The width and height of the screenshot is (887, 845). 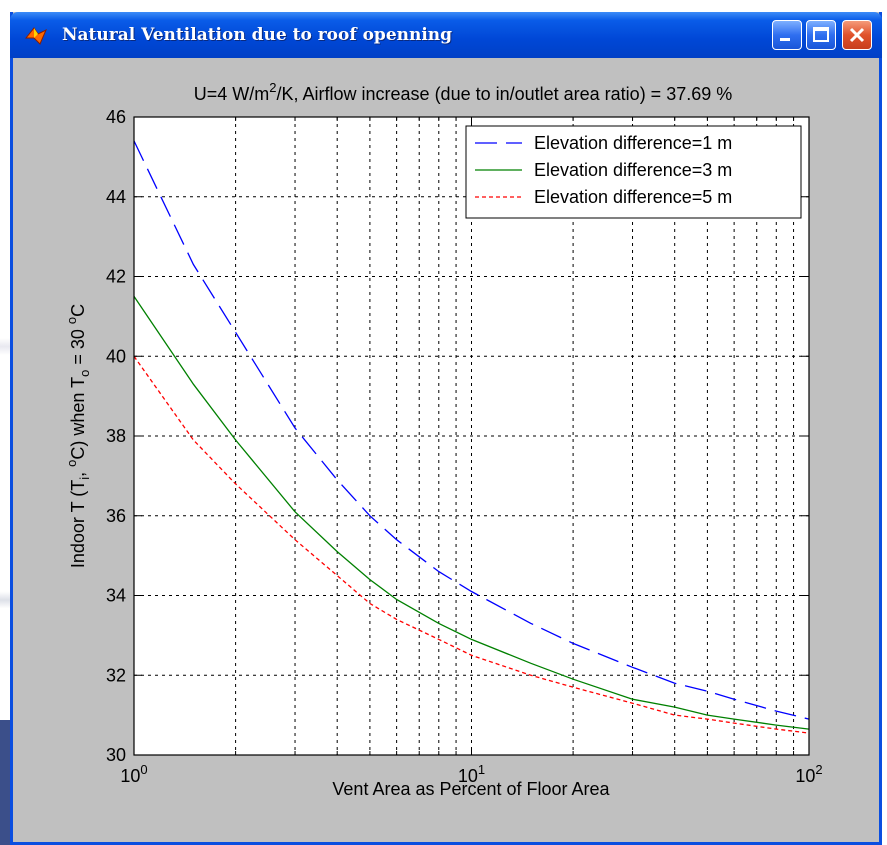 I want to click on minimize-icon, so click(x=785, y=39).